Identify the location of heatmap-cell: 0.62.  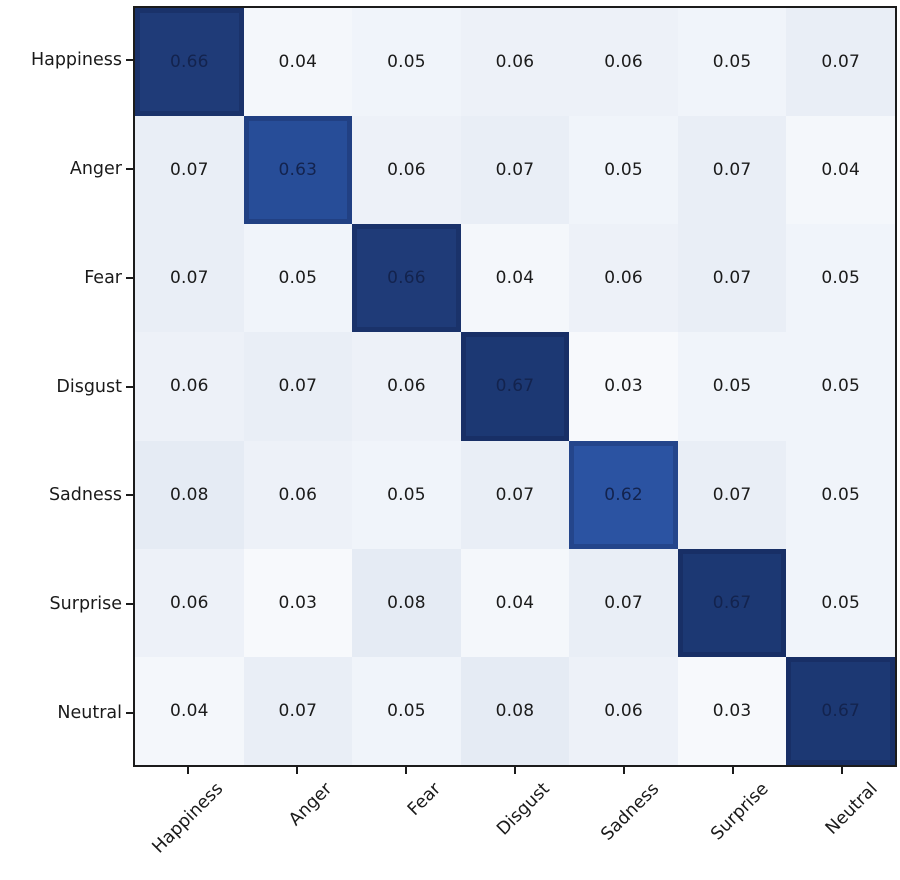
(623, 494).